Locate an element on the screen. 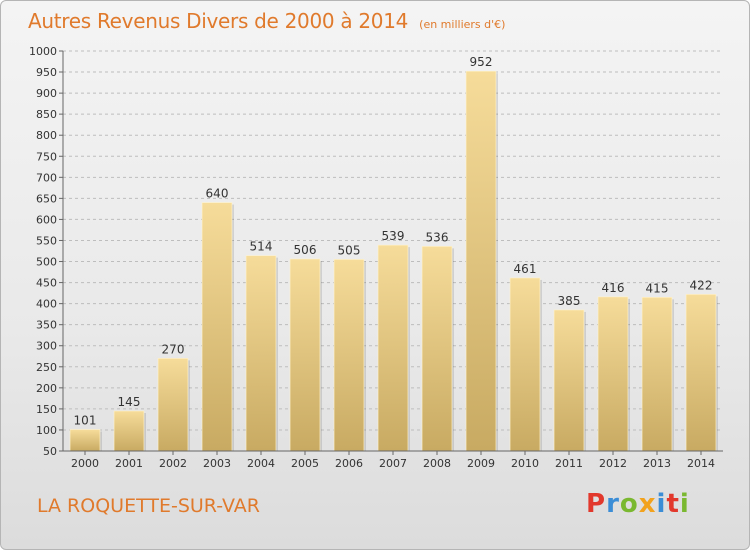  y-tick-label: 450 is located at coordinates (46, 283).